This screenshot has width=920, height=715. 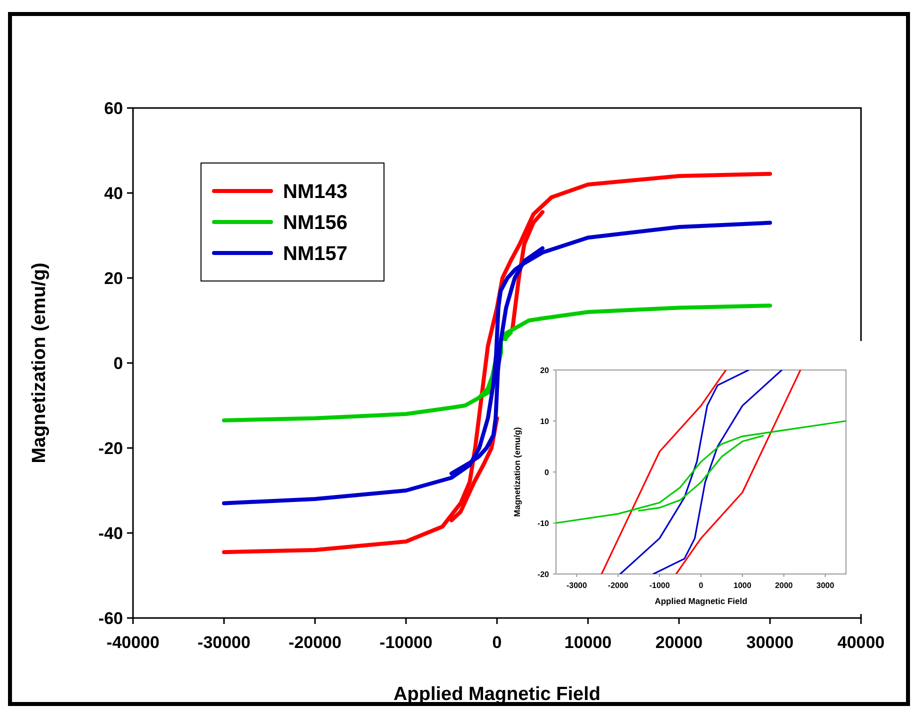 I want to click on y-tick-label: -40, so click(x=110, y=533).